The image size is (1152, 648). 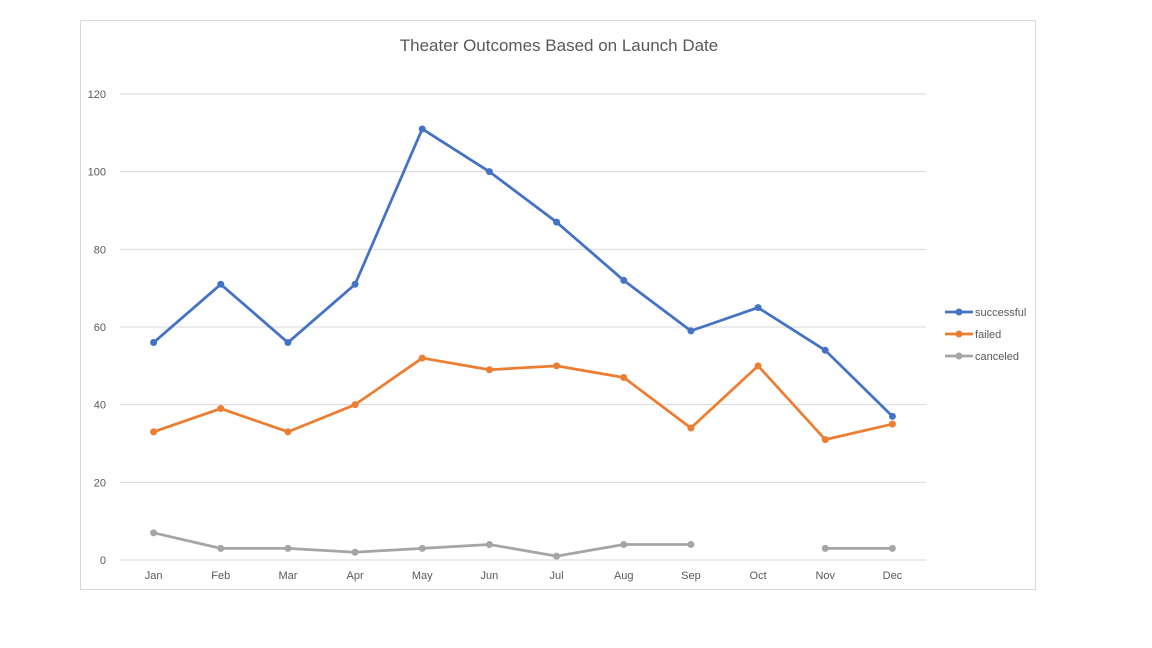 I want to click on x-tick-label: Feb, so click(x=220, y=576).